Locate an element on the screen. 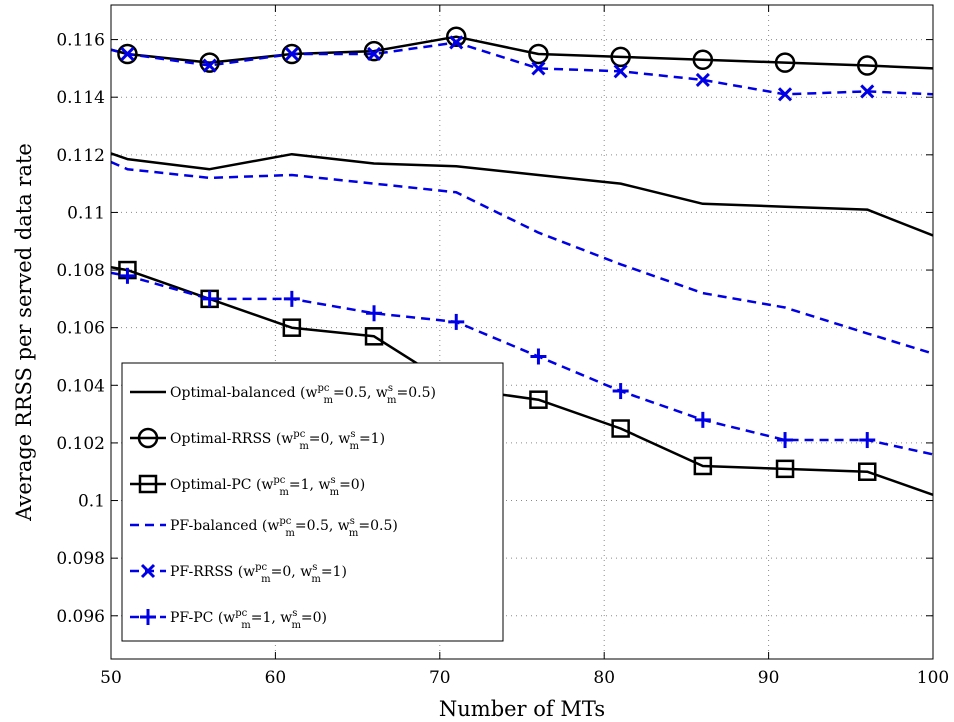 This screenshot has height=722, width=954. y-tick-label: 0.11 is located at coordinates (86, 213).